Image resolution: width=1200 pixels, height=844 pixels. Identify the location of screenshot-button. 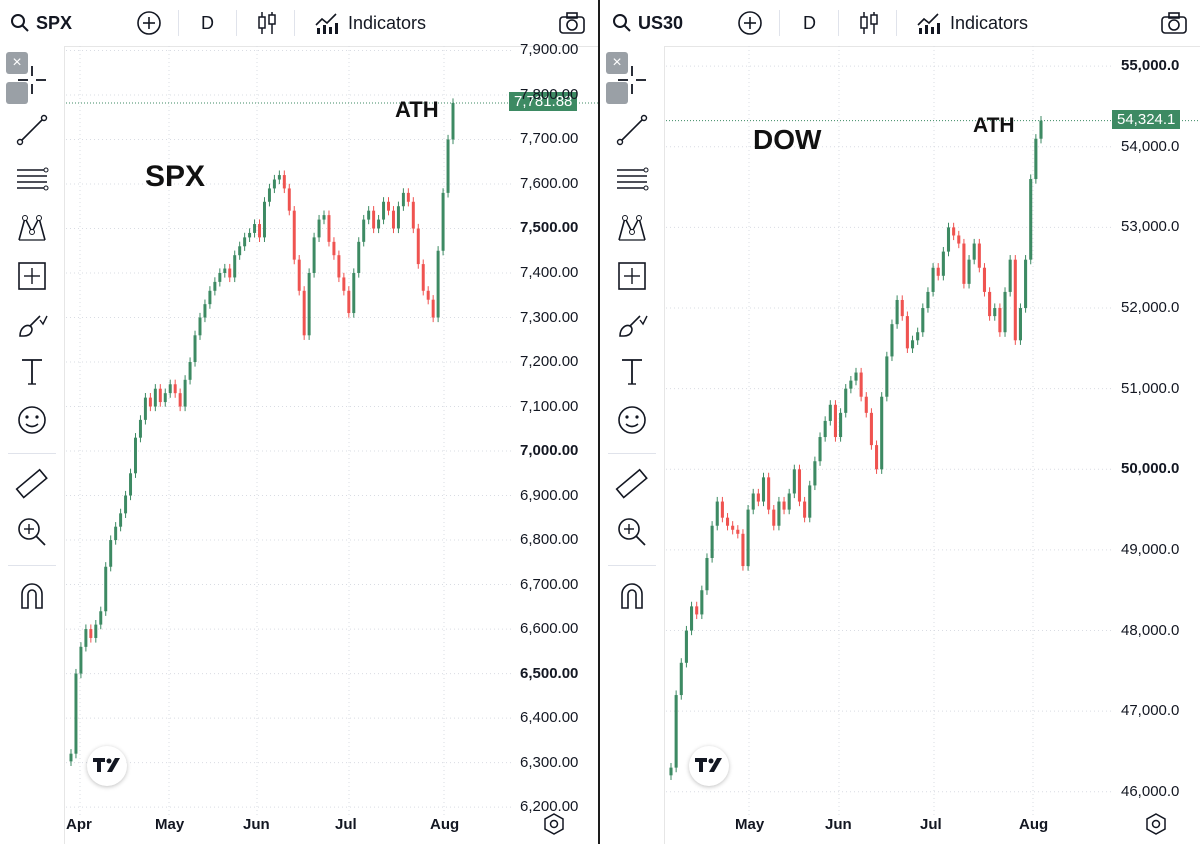
(1174, 23).